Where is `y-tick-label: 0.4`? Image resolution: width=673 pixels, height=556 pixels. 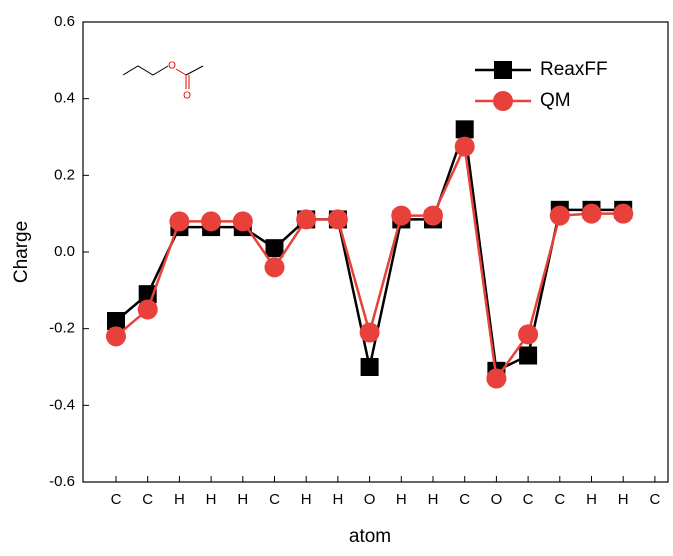
y-tick-label: 0.4 is located at coordinates (64, 98).